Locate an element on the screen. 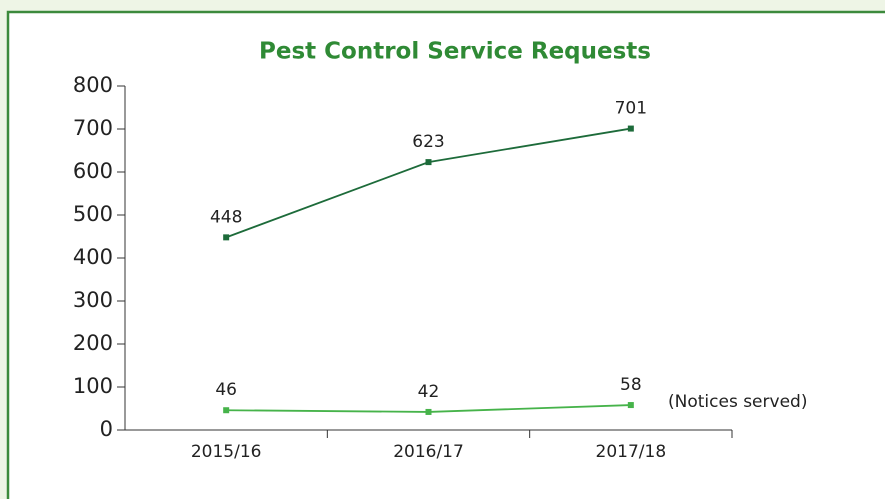 The image size is (885, 499). data-label: 58 is located at coordinates (631, 385).